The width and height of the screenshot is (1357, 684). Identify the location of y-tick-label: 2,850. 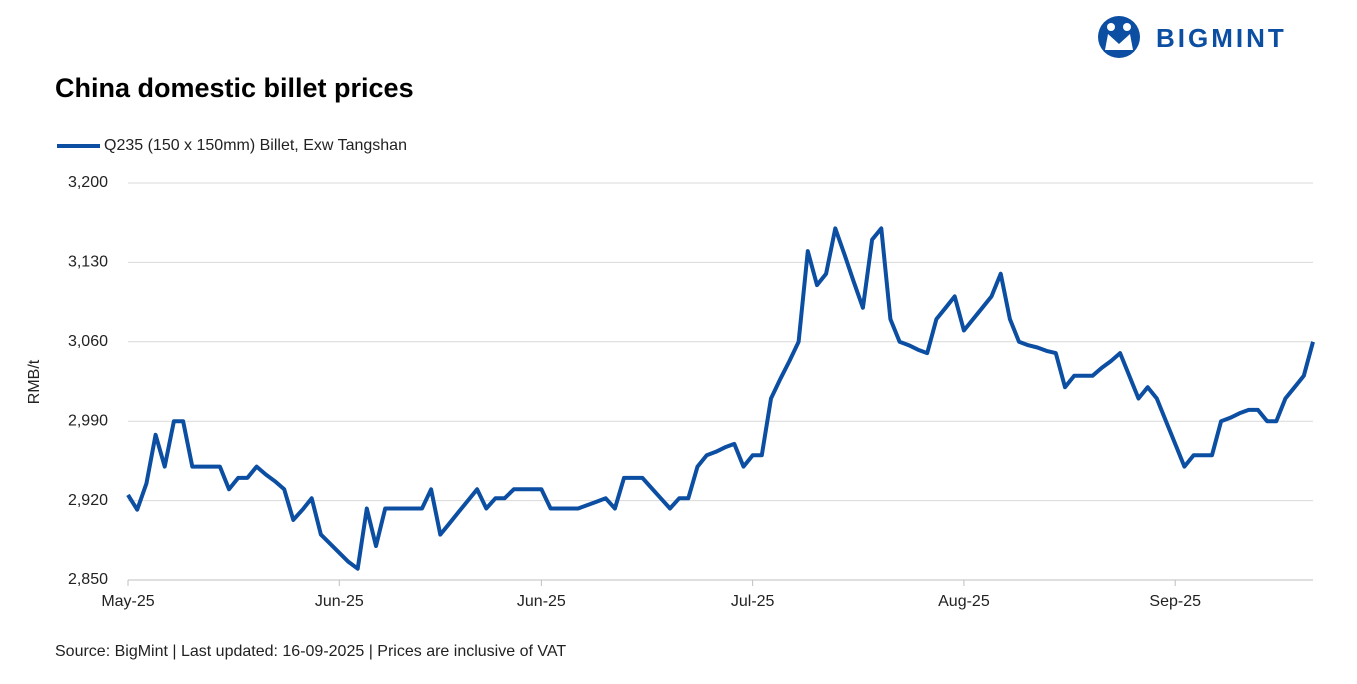
(88, 579).